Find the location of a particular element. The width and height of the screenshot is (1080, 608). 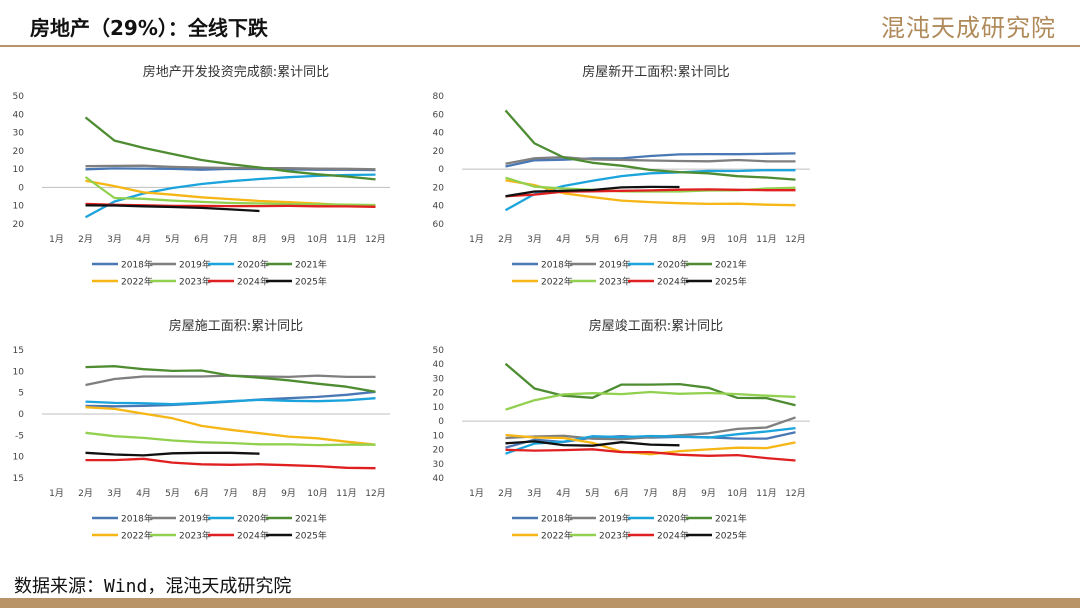

y-tick-label: -15 is located at coordinates (18, 479).